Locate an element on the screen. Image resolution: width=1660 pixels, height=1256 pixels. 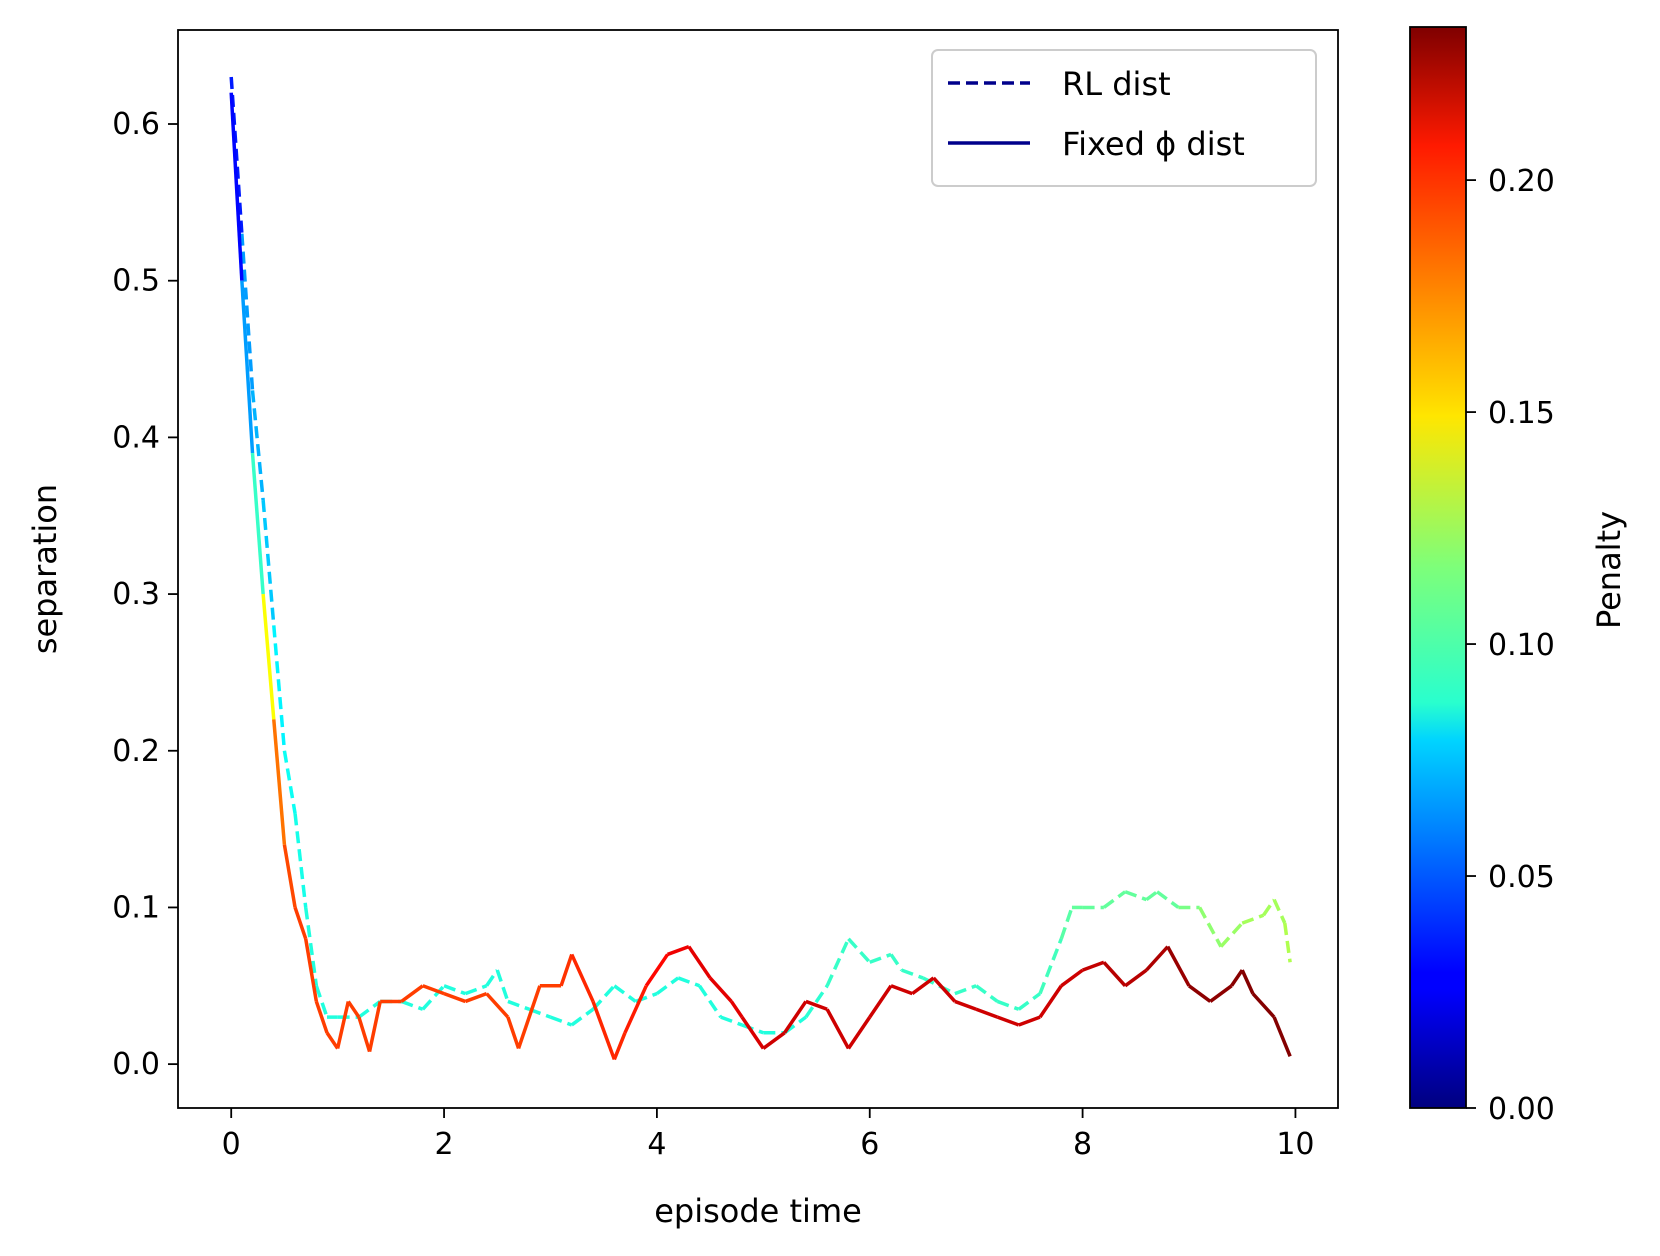
x-axis-label: episode time is located at coordinates (758, 1211).